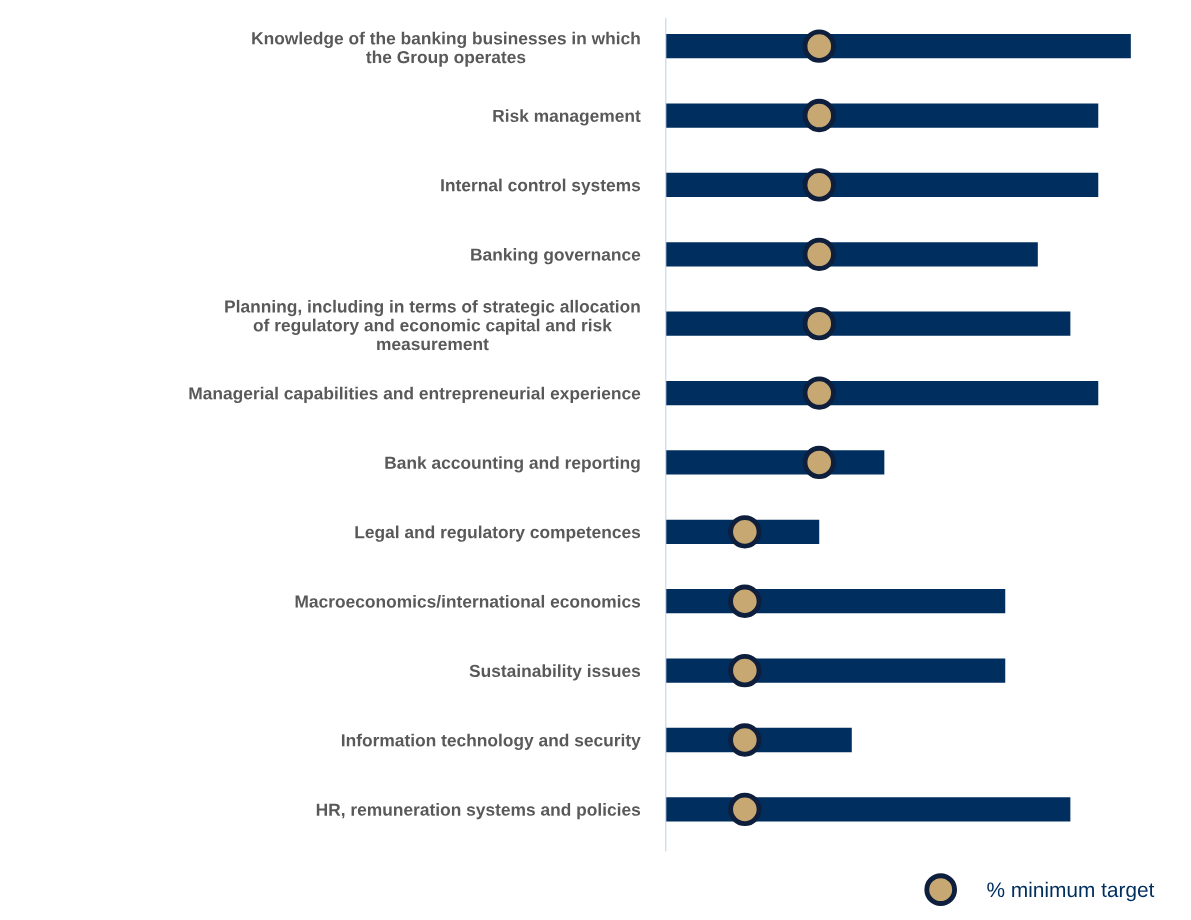 This screenshot has width=1191, height=920. Describe the element at coordinates (478, 811) in the screenshot. I see `y-tick-label: HR, remuneration systems and policies` at that location.